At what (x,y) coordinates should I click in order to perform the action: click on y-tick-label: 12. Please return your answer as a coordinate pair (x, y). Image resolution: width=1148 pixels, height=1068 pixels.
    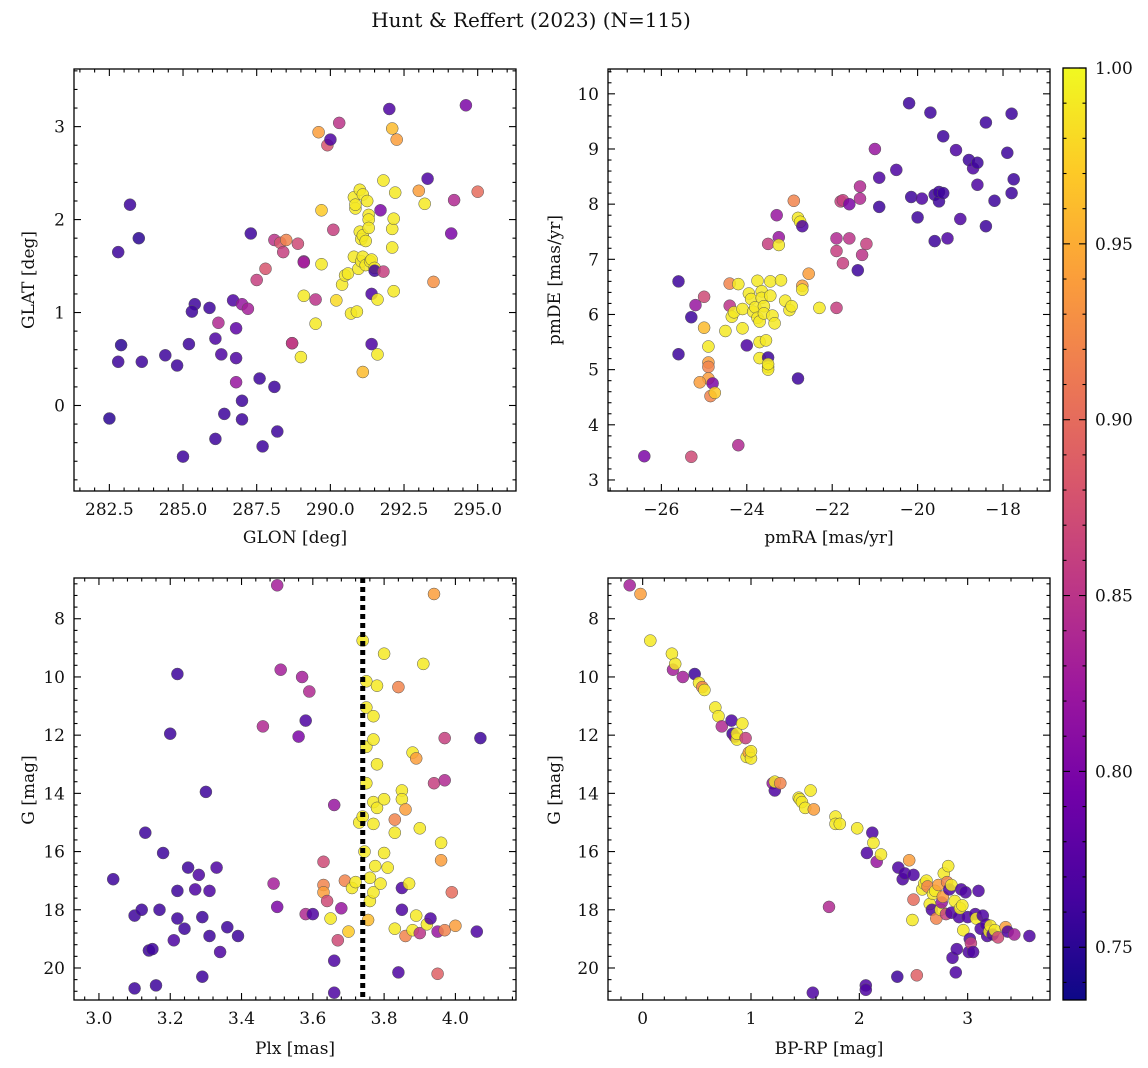
    Looking at the image, I should click on (54, 736).